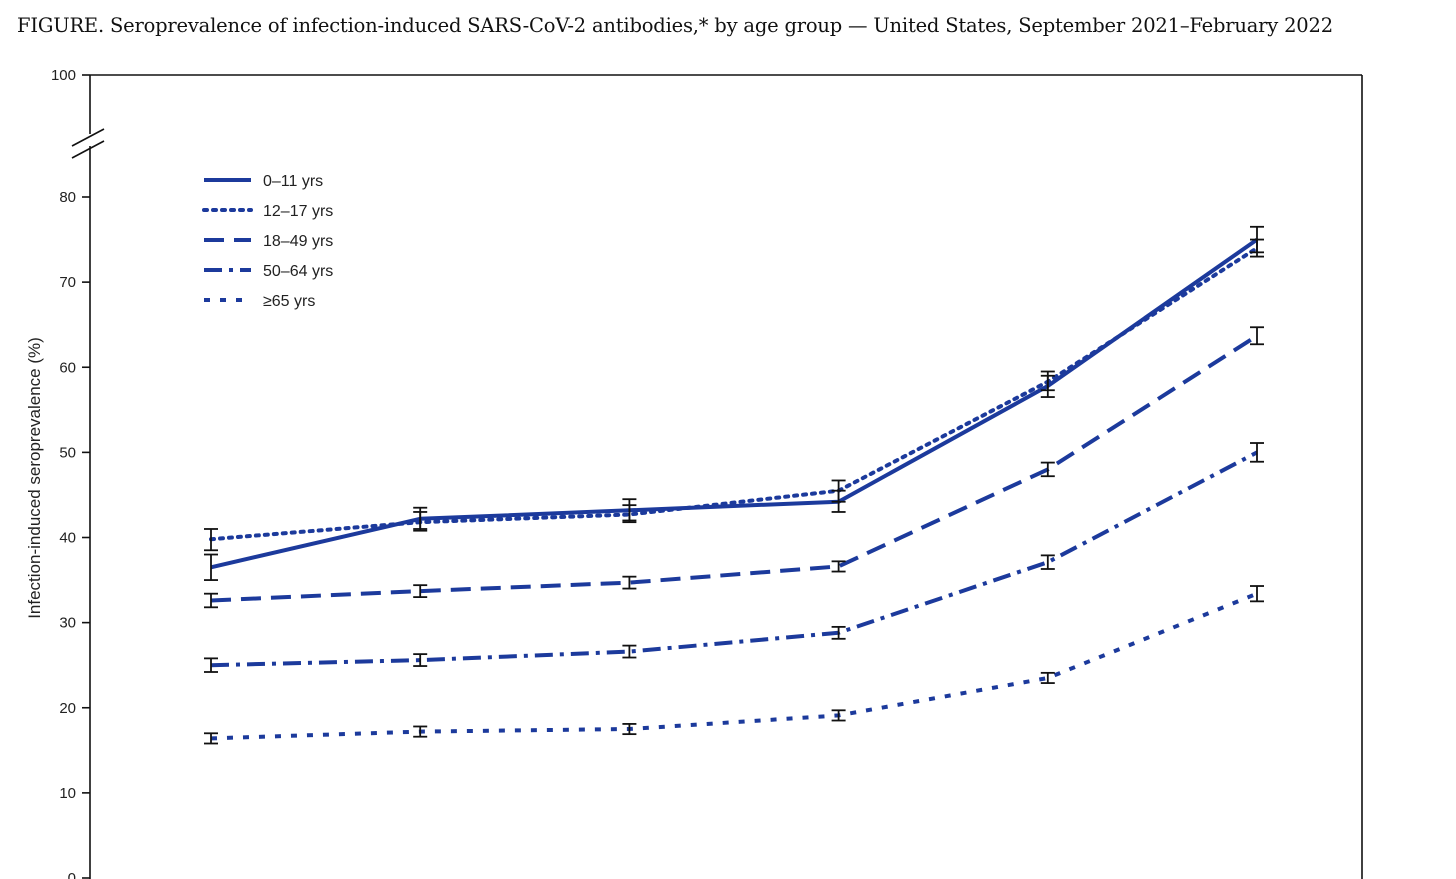 The image size is (1456, 879). I want to click on y-tick-label: 40, so click(67, 538).